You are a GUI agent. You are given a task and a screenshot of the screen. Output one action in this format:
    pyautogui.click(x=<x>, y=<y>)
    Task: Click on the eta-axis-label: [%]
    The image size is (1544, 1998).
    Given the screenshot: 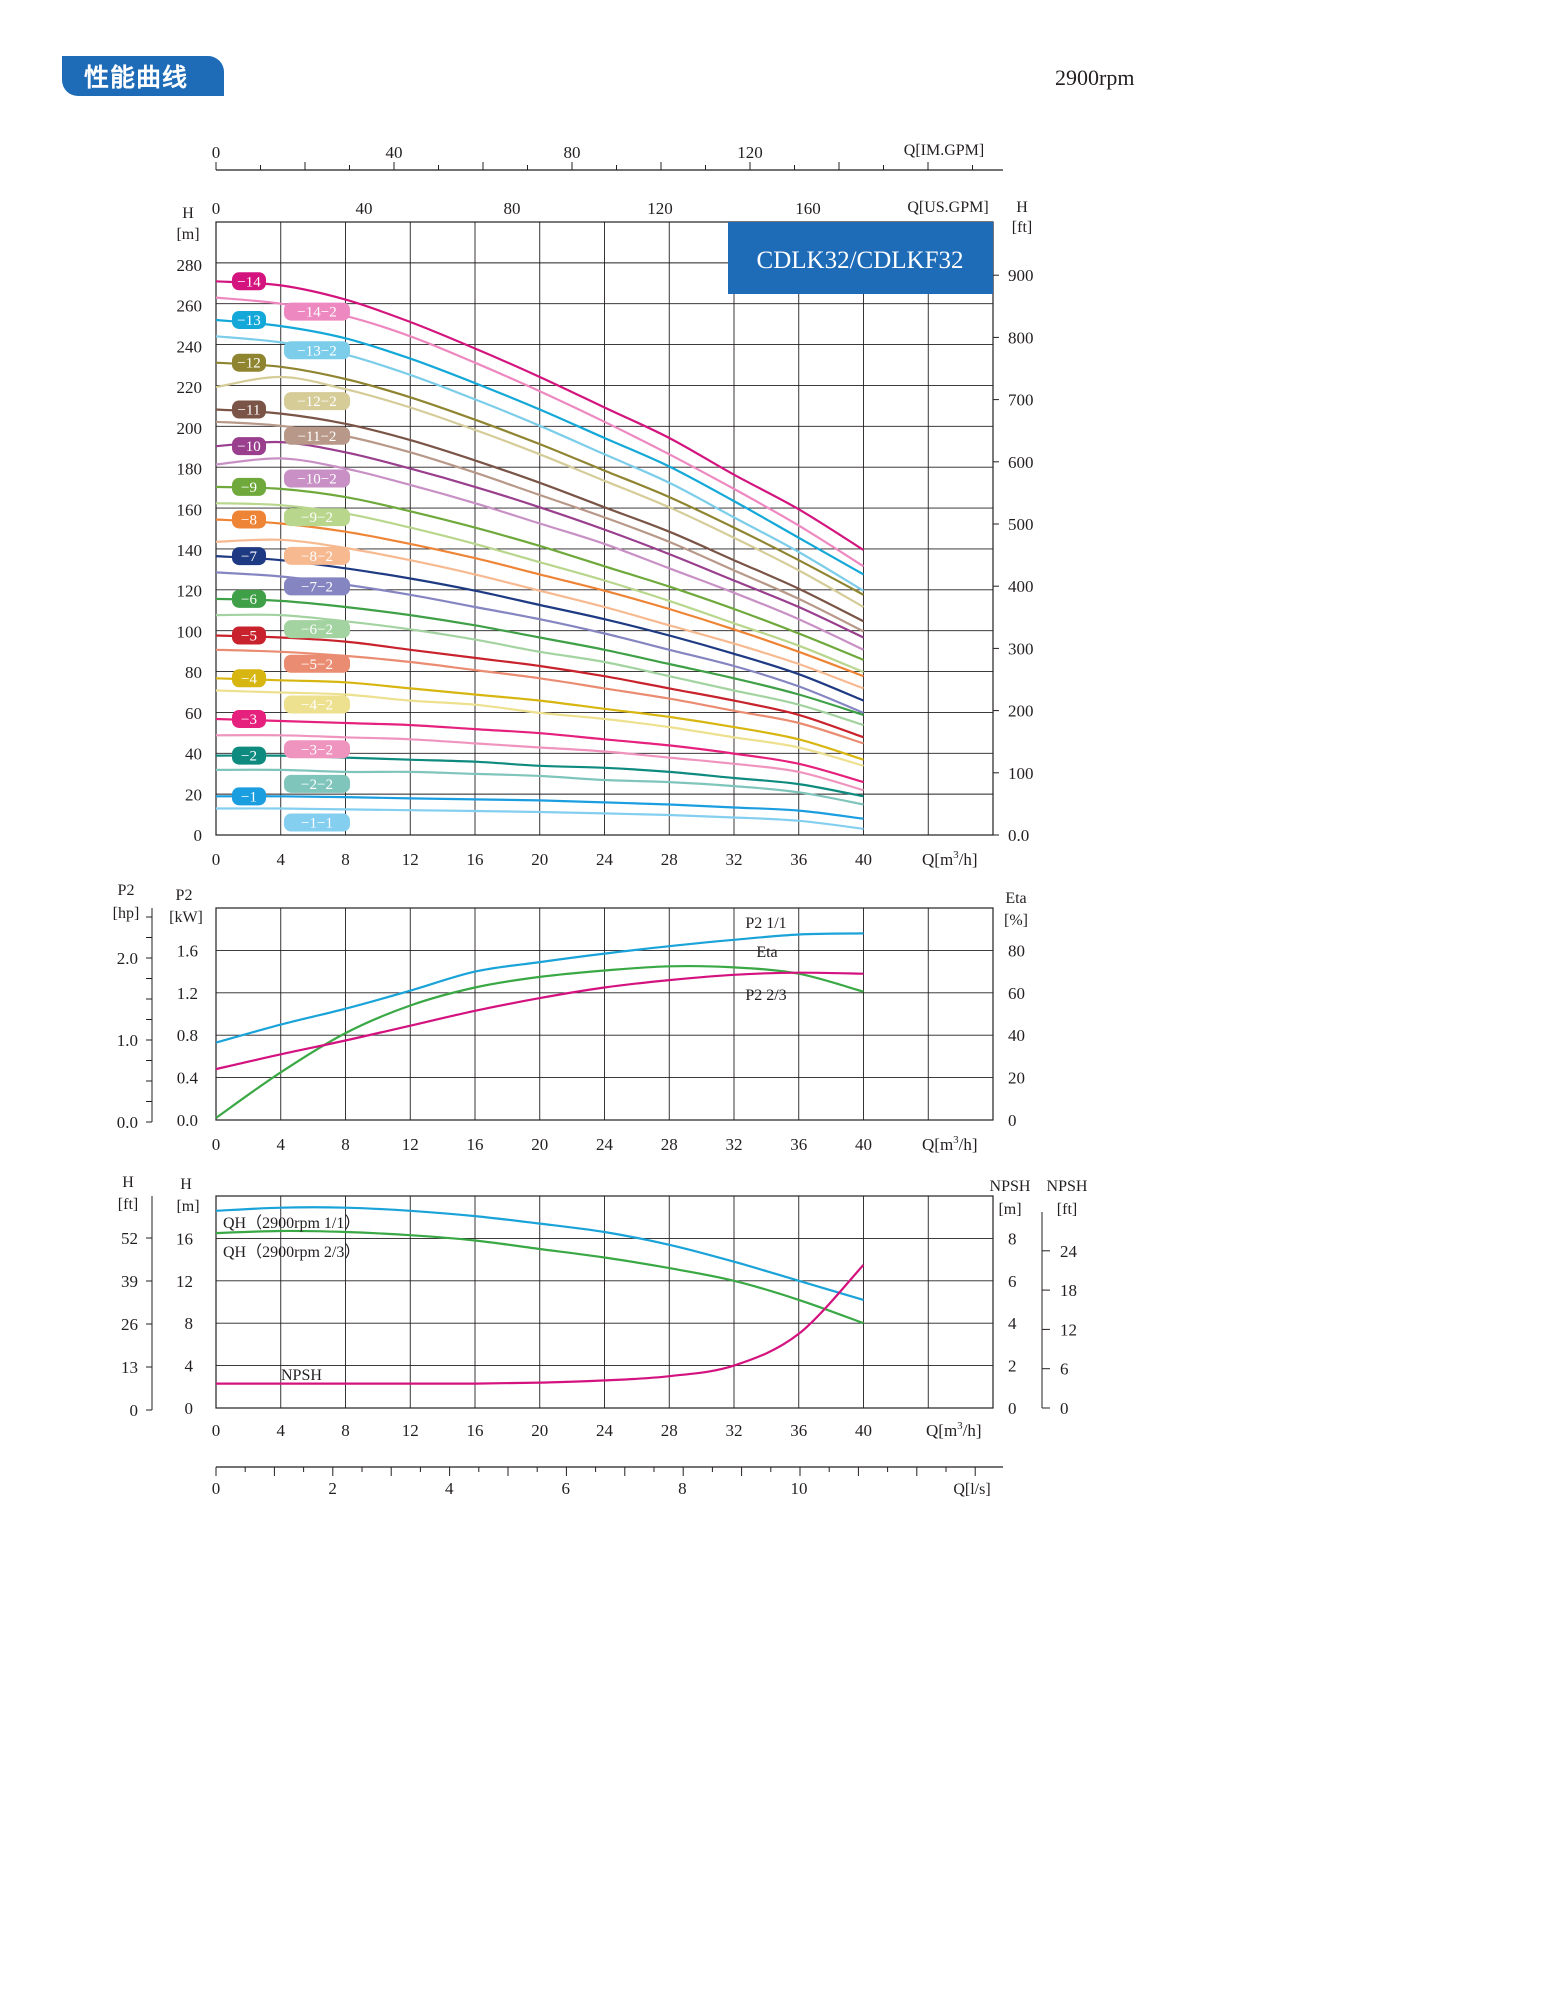 What is the action you would take?
    pyautogui.click(x=1016, y=920)
    